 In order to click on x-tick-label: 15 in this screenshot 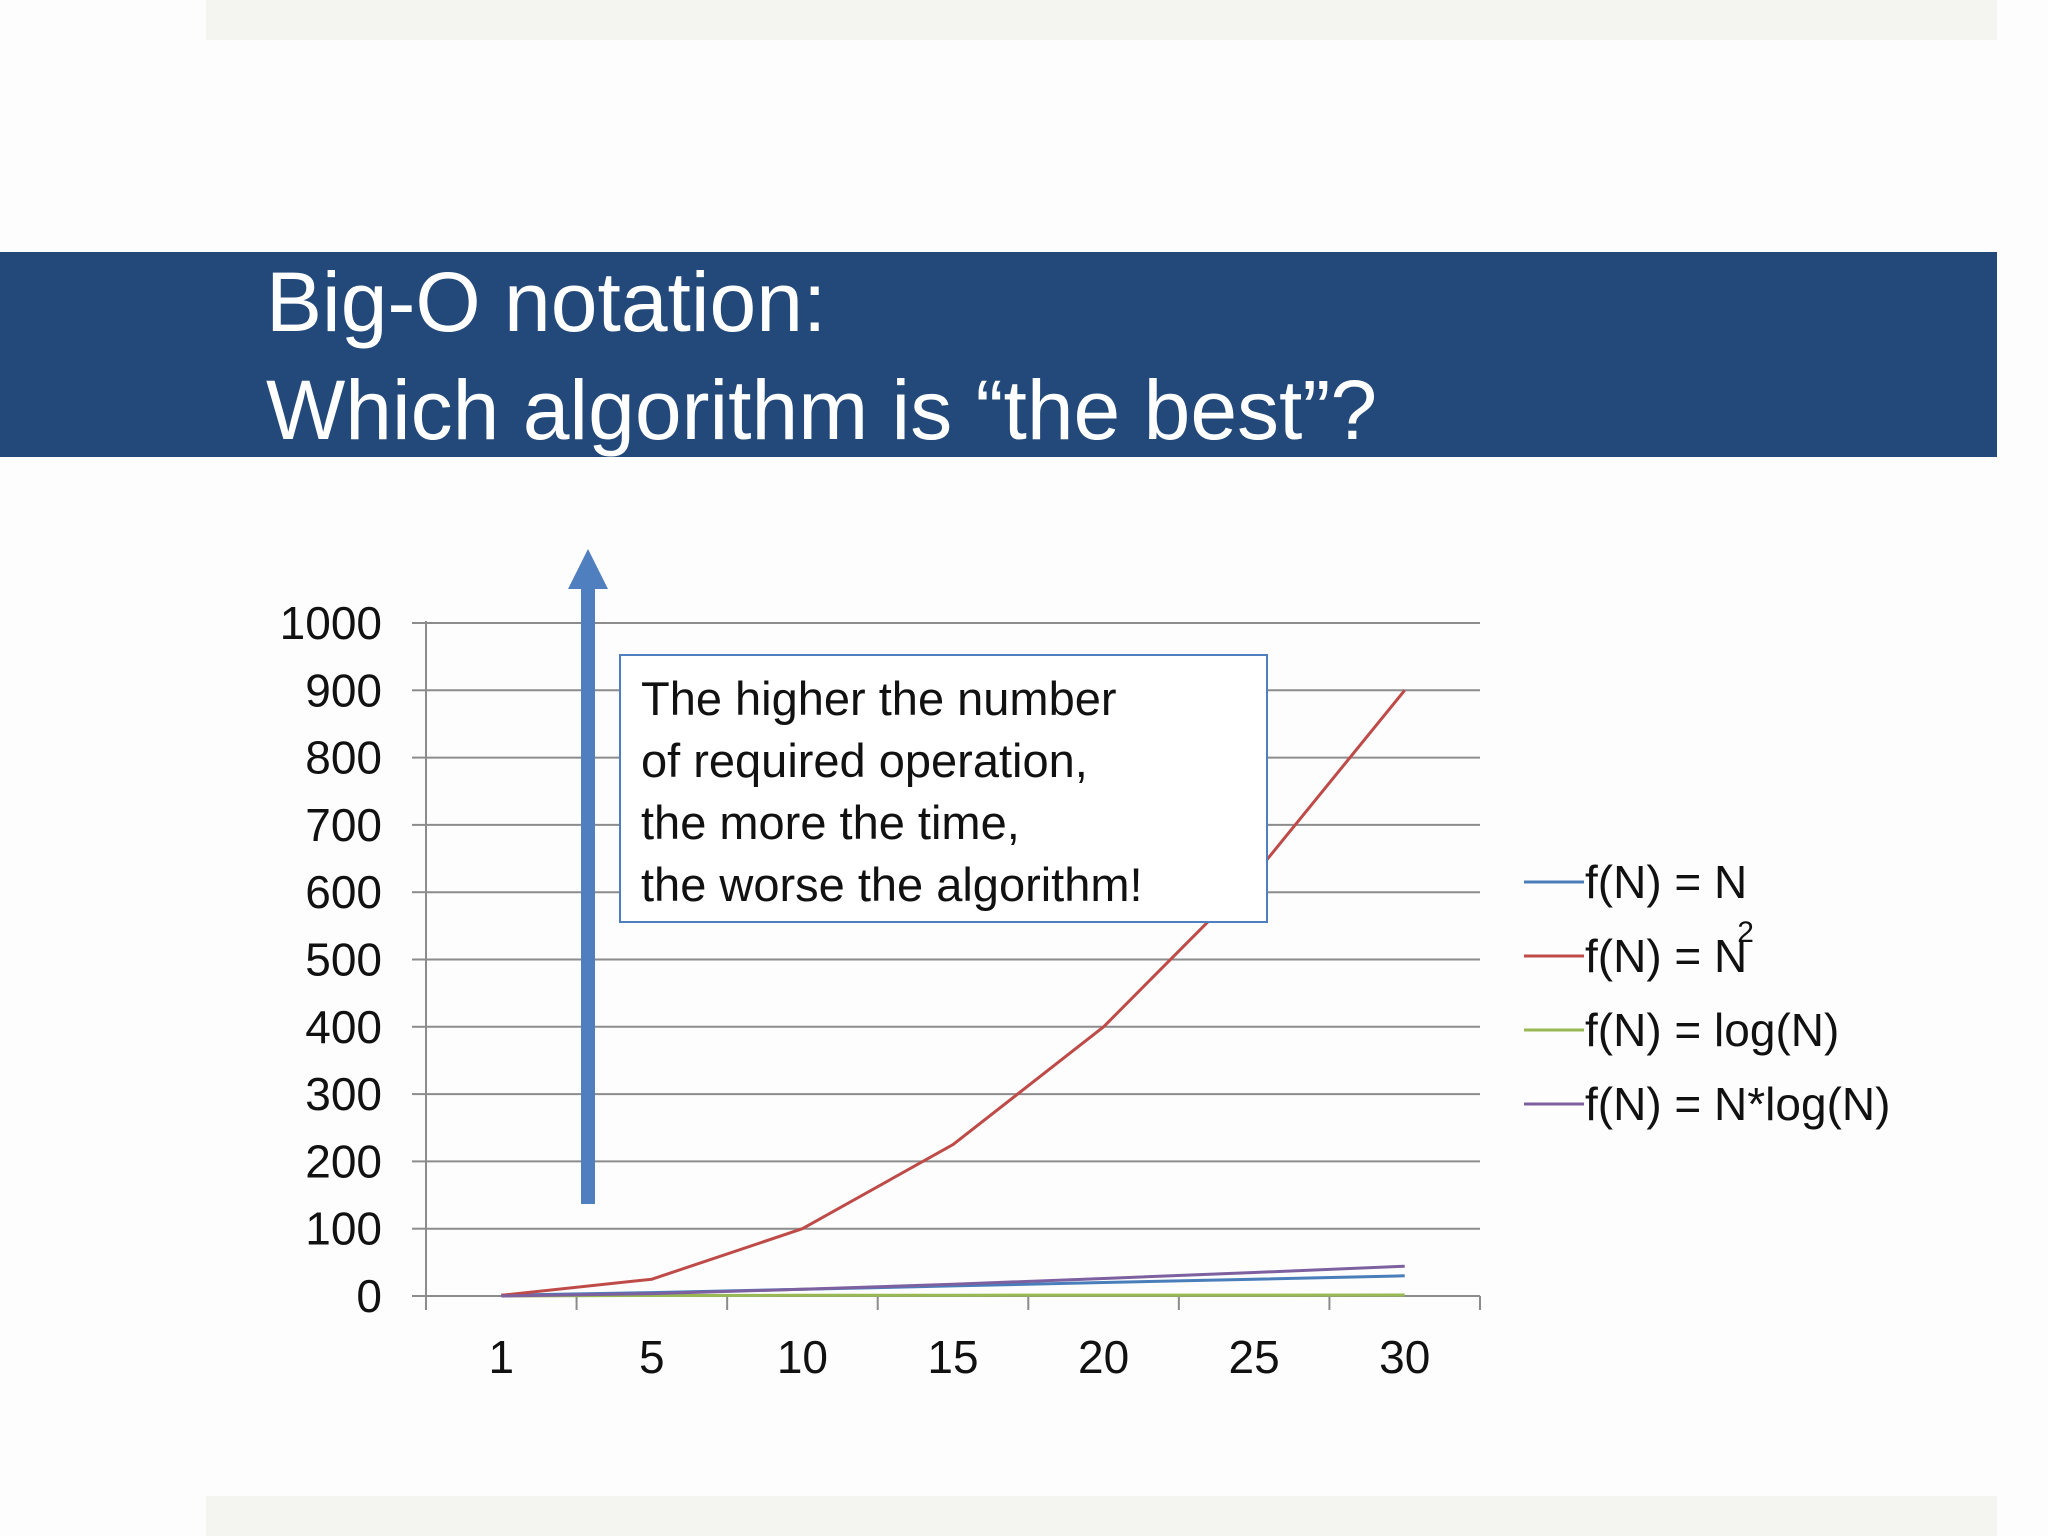, I will do `click(952, 1357)`.